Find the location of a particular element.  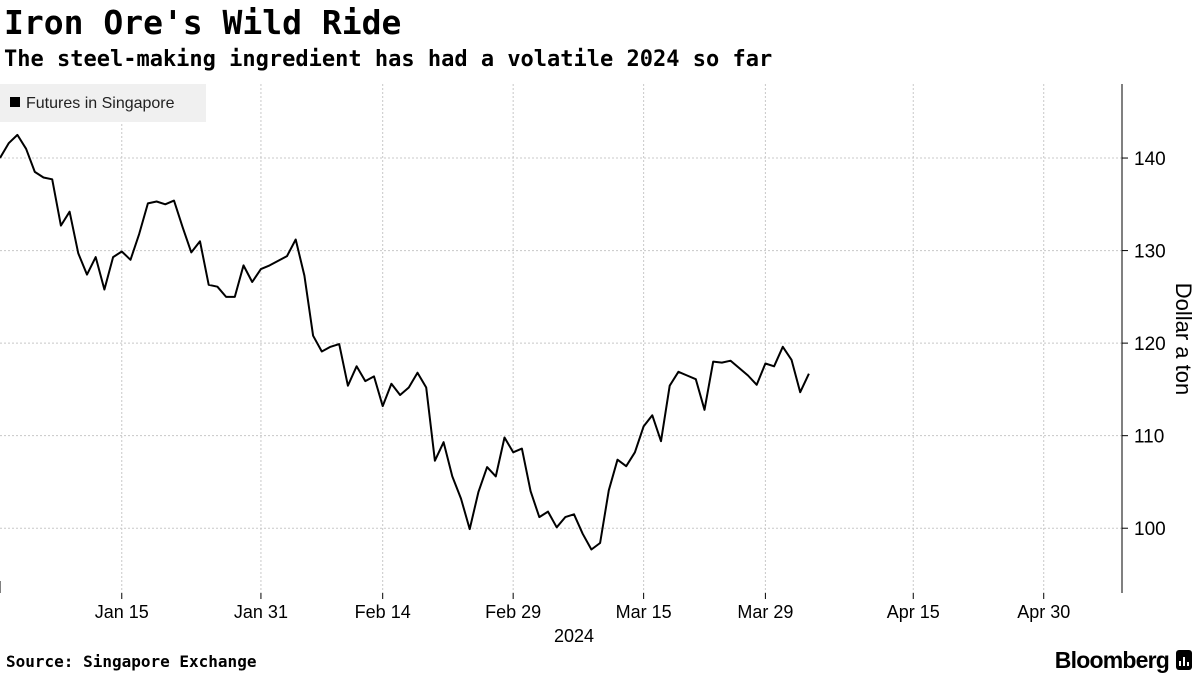

legend-background is located at coordinates (103, 103).